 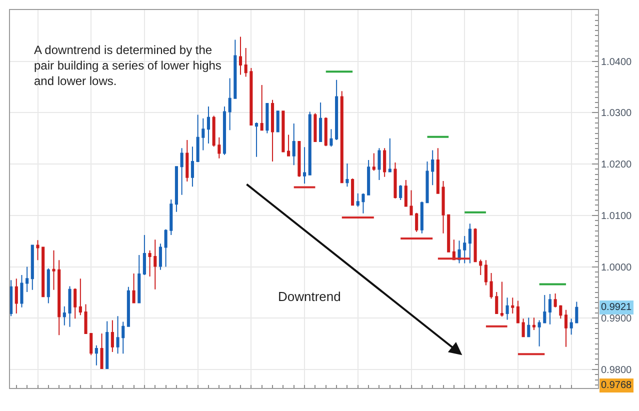 I want to click on annotation: A downtrend is determined by the pair building a series of lower highs and lower lows., so click(x=128, y=65).